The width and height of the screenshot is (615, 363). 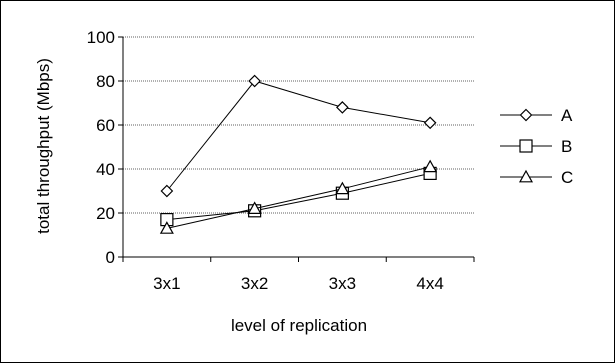 What do you see at coordinates (567, 115) in the screenshot?
I see `legend-label-A: A` at bounding box center [567, 115].